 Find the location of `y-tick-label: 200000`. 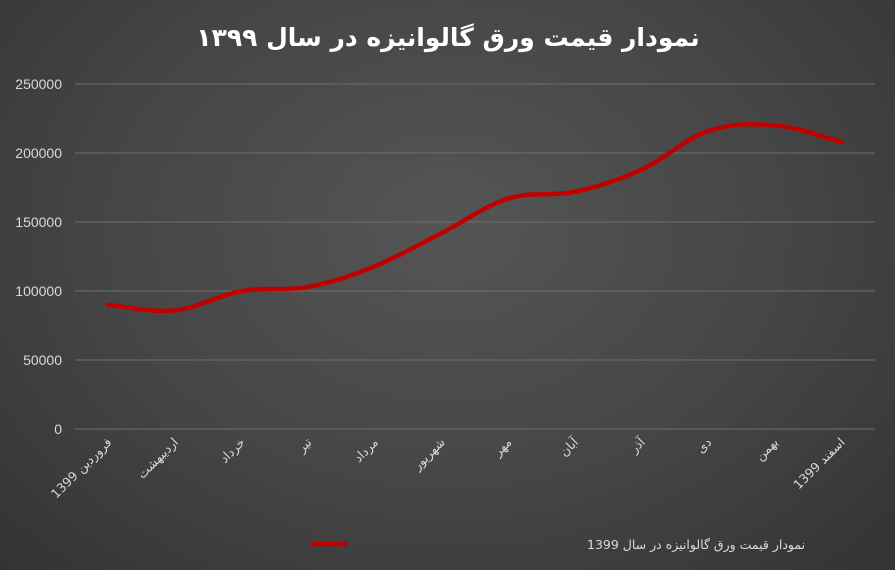

y-tick-label: 200000 is located at coordinates (38, 153).